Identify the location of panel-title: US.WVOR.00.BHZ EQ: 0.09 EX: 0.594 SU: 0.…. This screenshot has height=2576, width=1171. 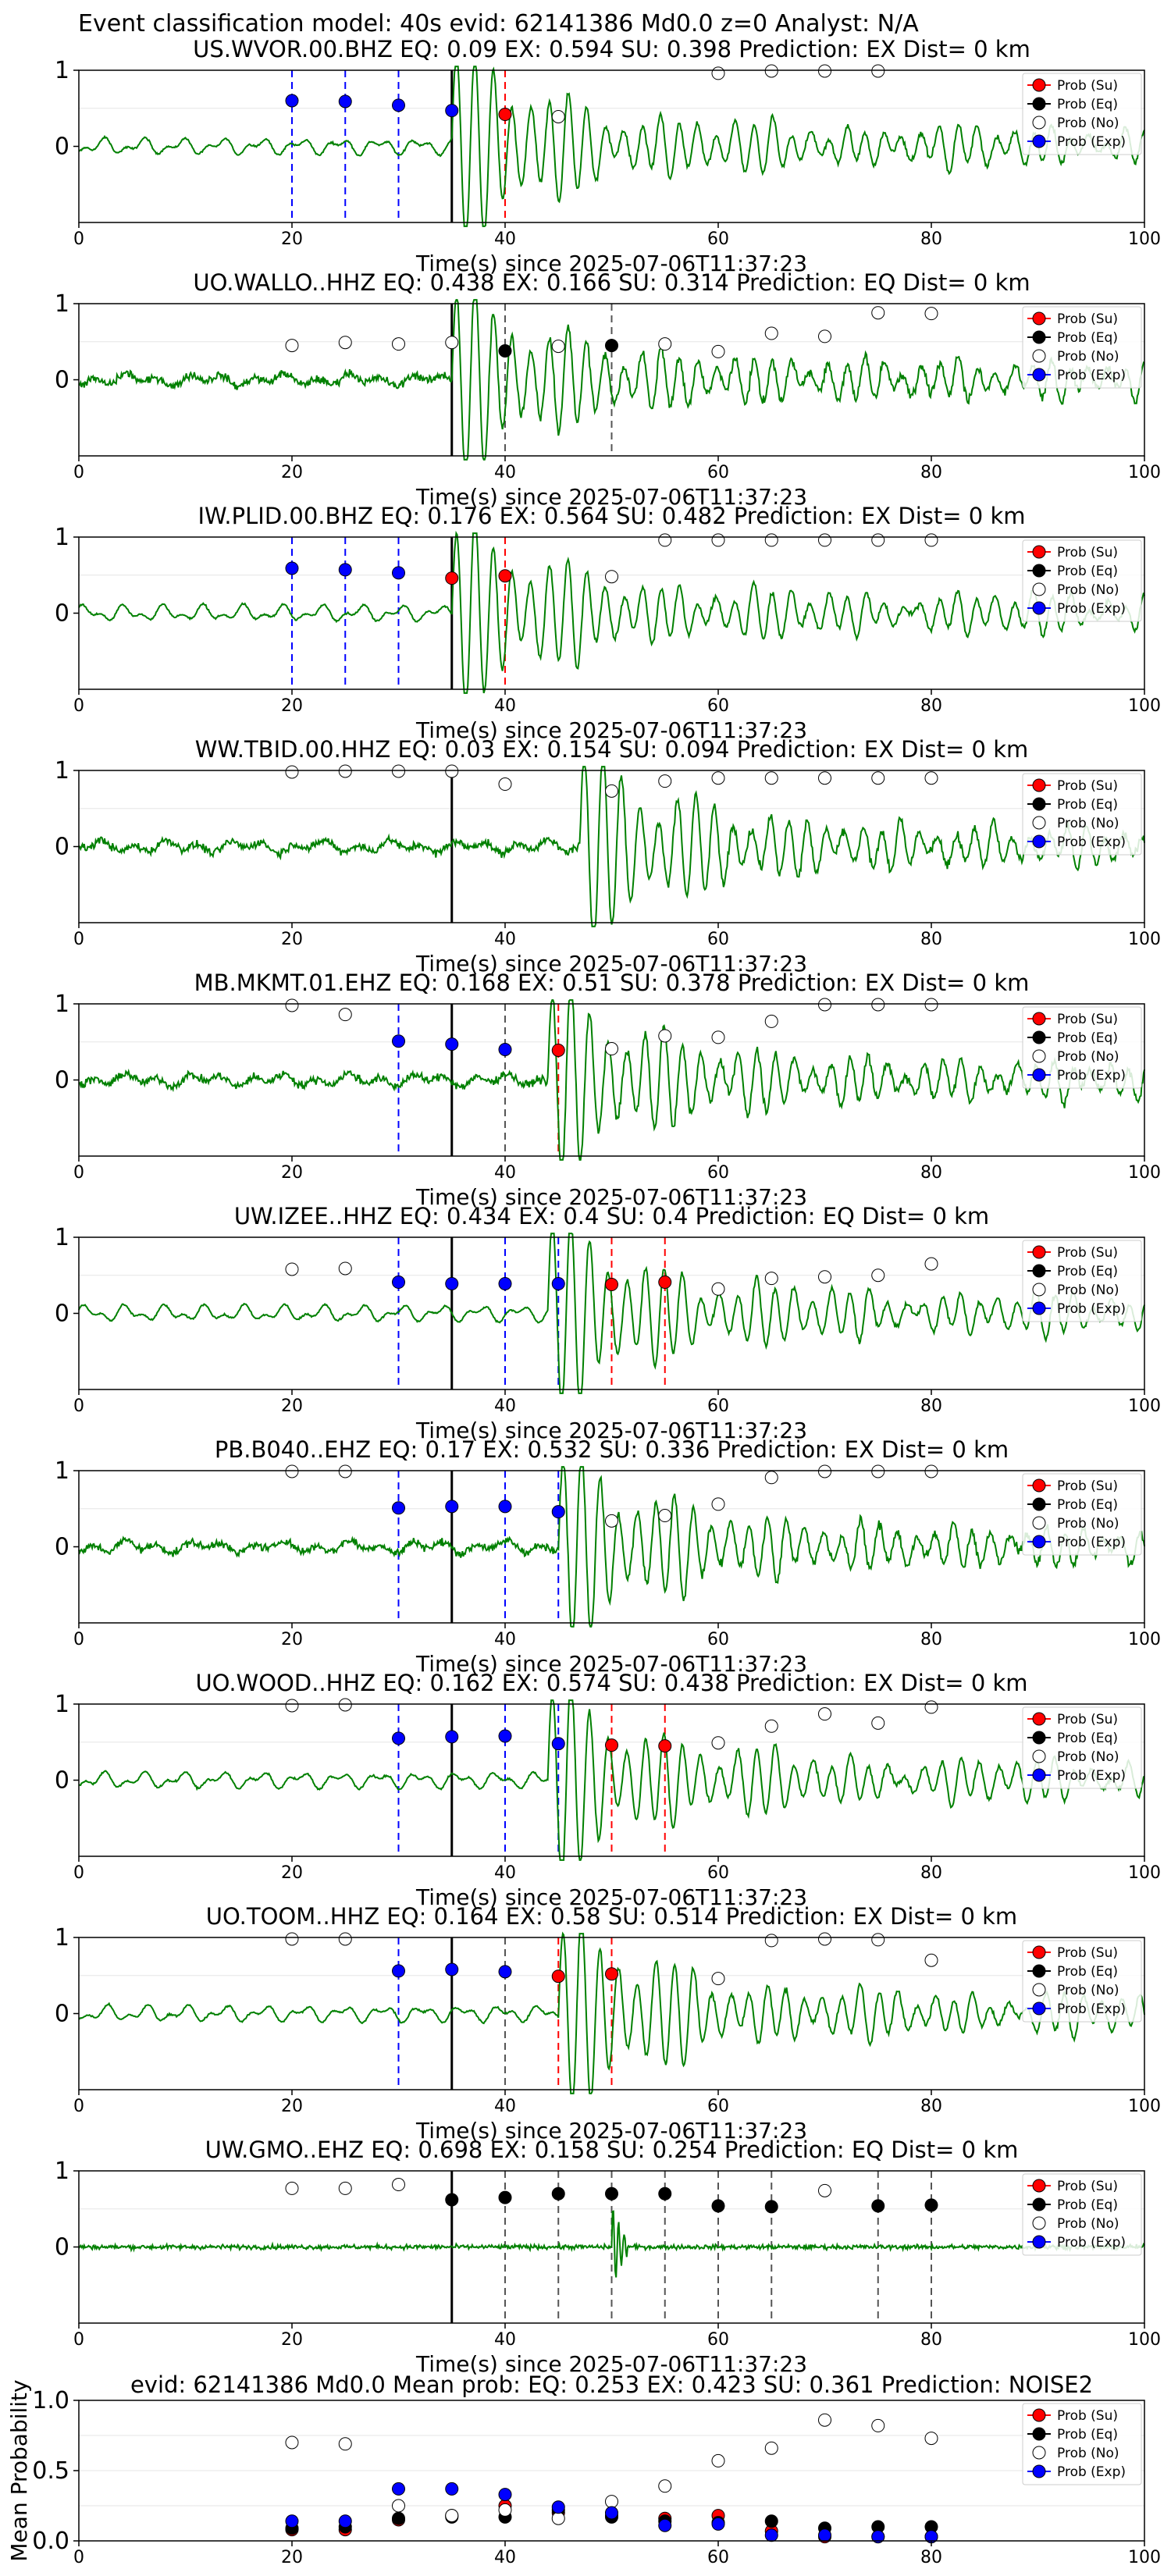
(611, 49).